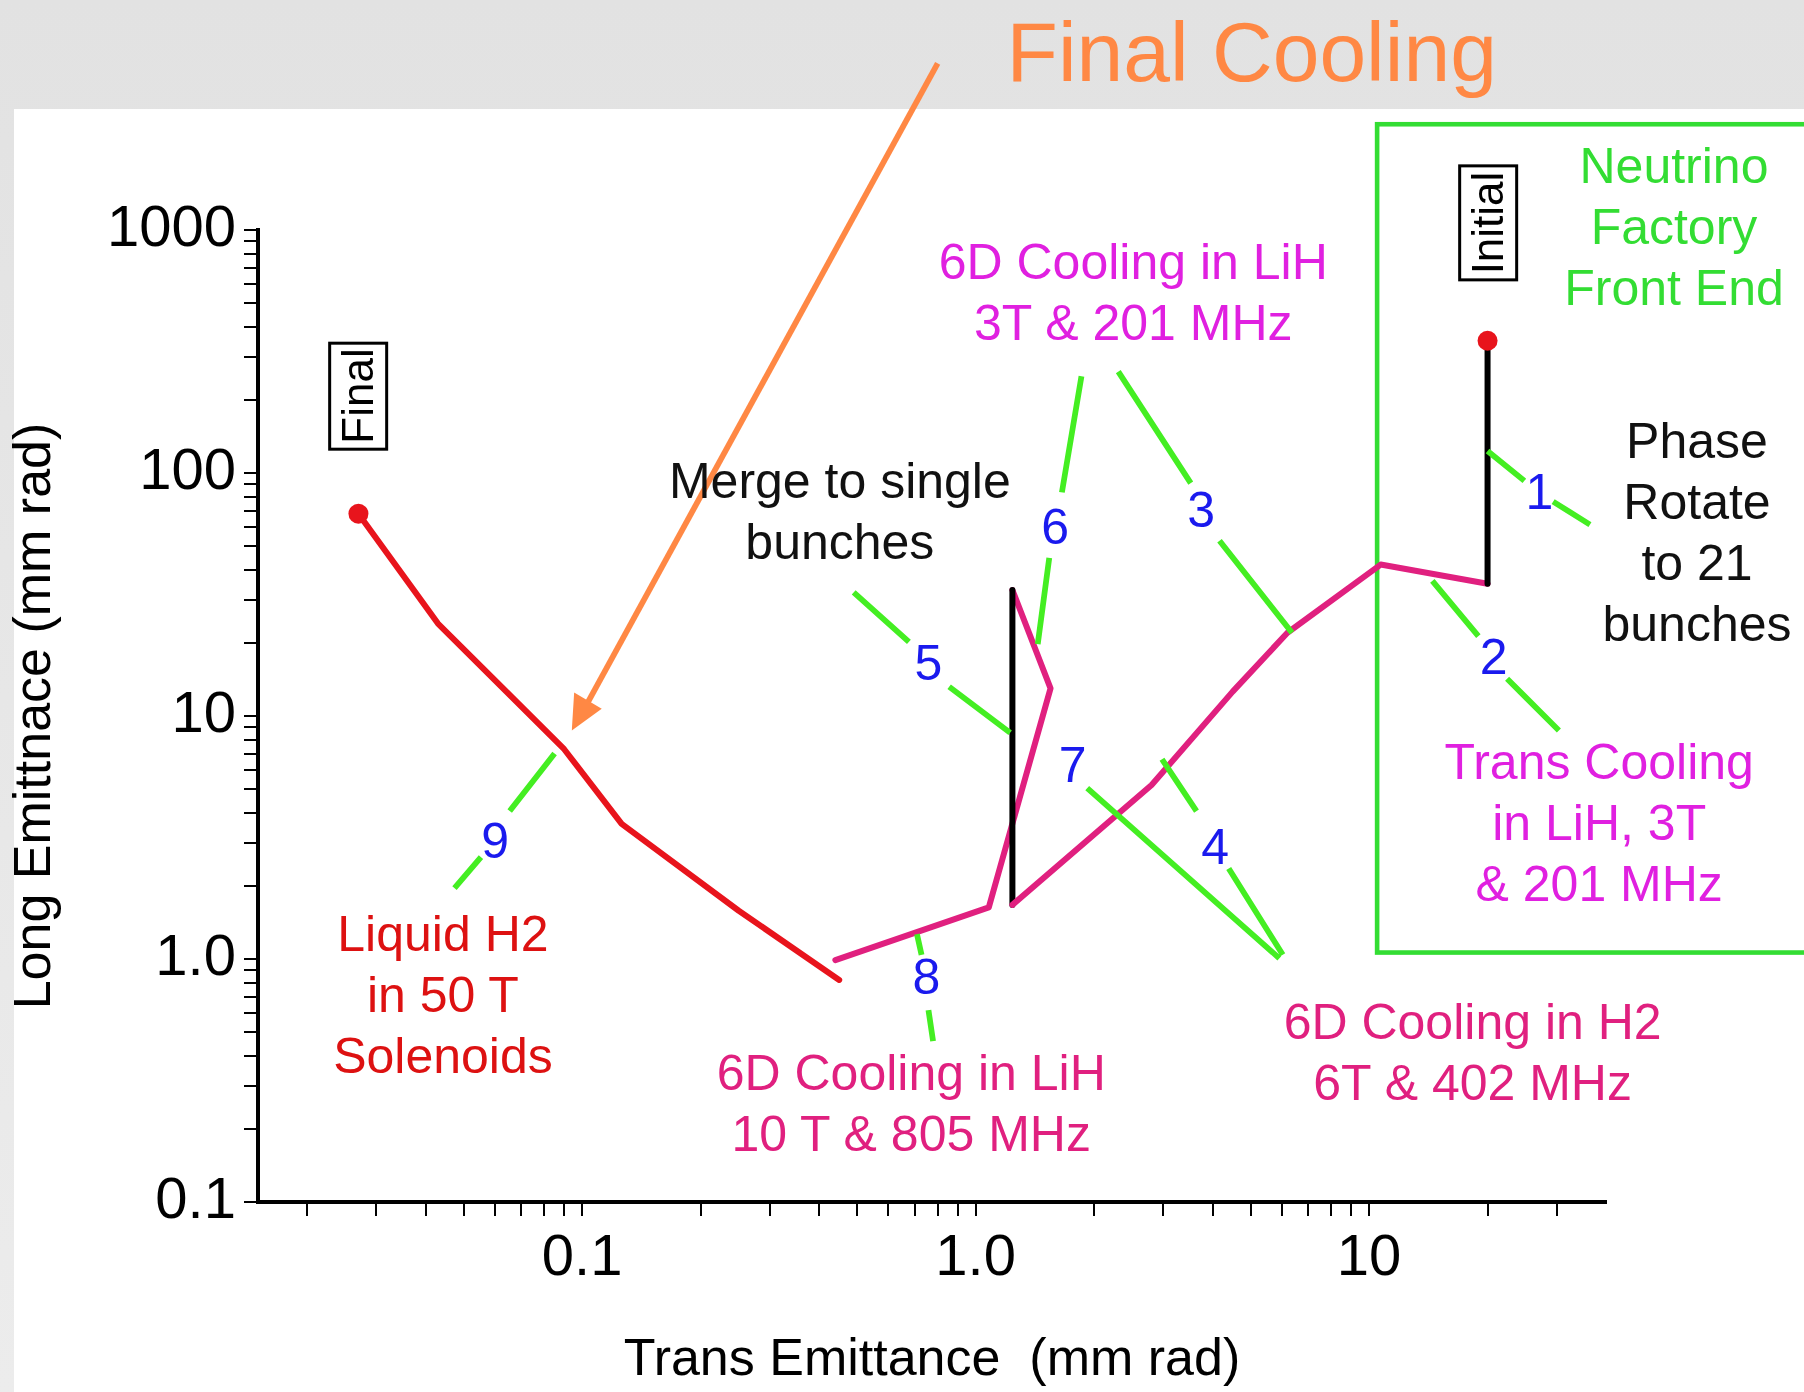  I want to click on annotation: 5, so click(928, 663).